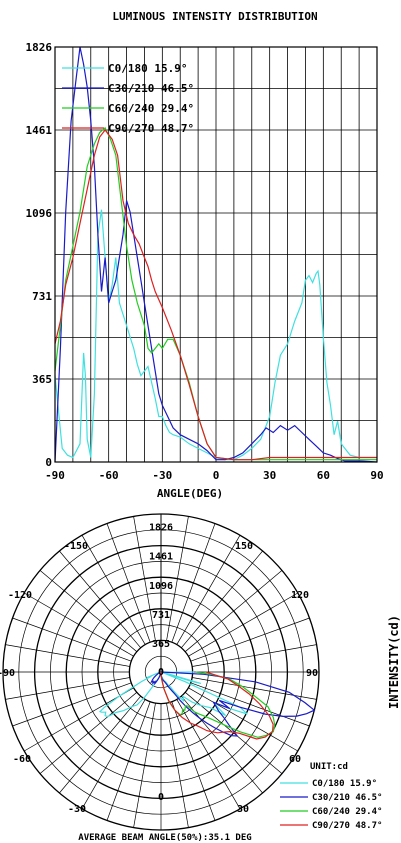 Image resolution: width=401 pixels, height=843 pixels. What do you see at coordinates (55, 475) in the screenshot?
I see `x-tick-label: -90` at bounding box center [55, 475].